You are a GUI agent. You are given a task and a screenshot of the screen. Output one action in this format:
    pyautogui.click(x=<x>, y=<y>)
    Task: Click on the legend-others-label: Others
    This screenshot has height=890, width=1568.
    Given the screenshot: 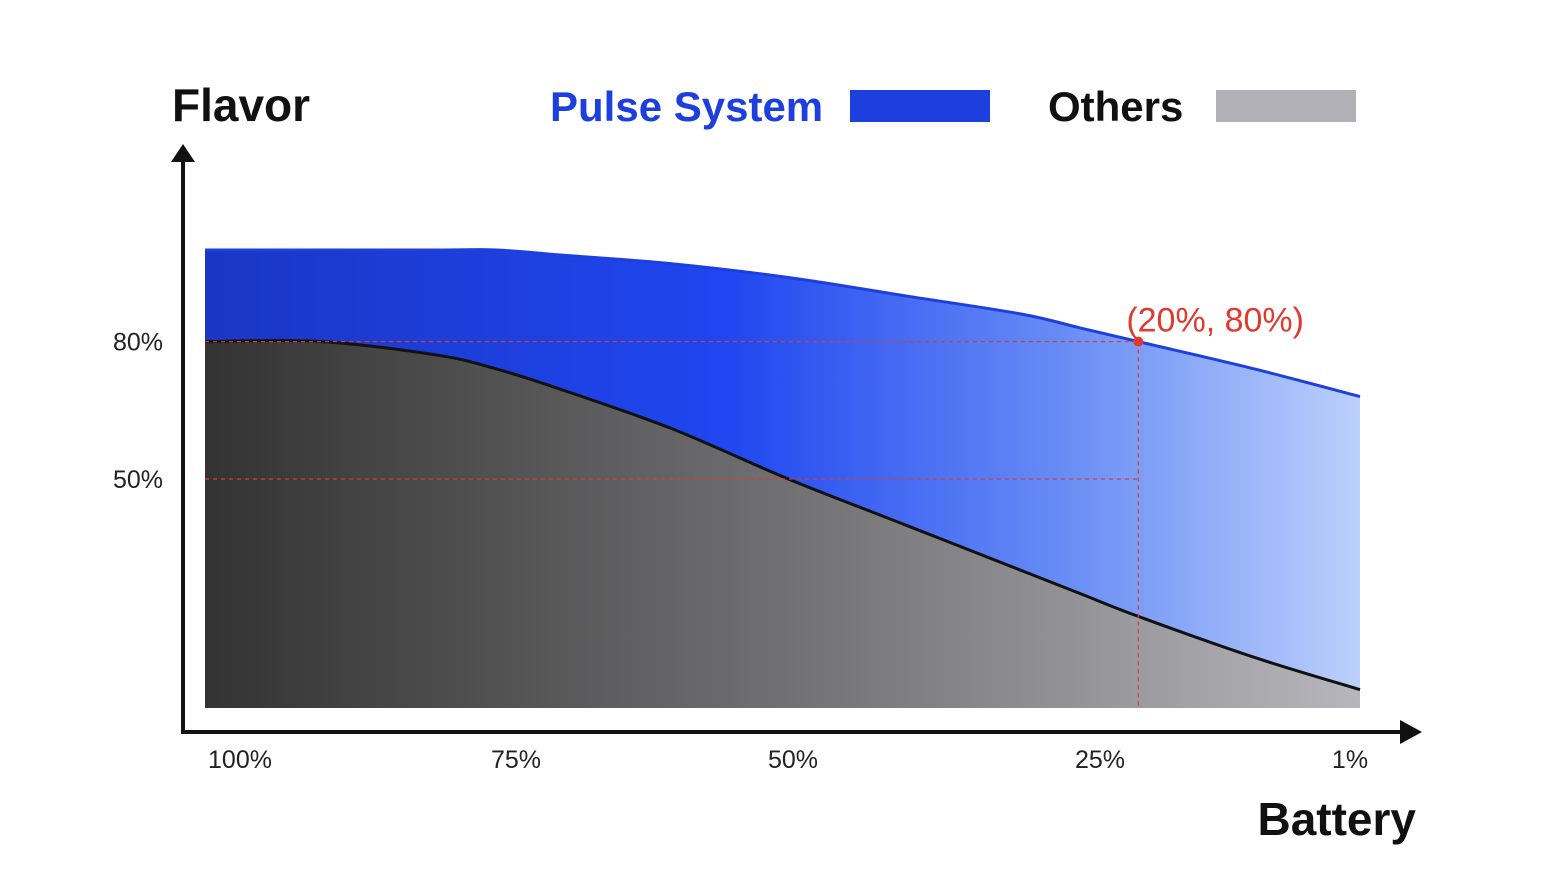 What is the action you would take?
    pyautogui.click(x=1115, y=106)
    